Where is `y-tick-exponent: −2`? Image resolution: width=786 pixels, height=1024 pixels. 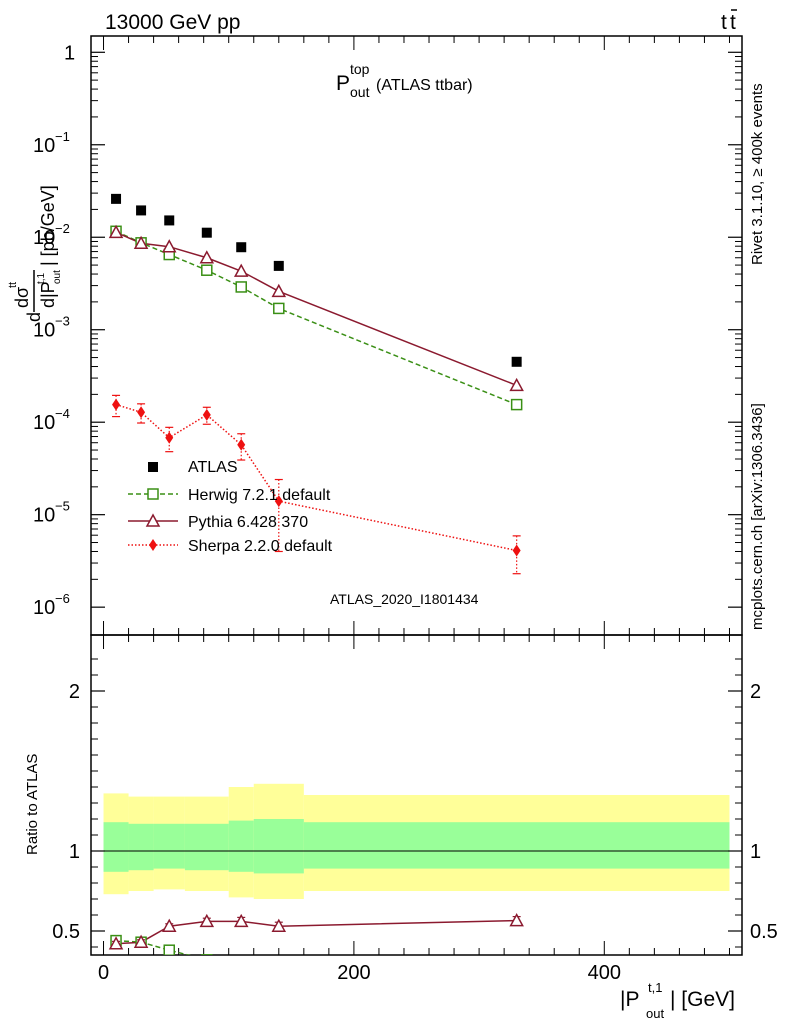 y-tick-exponent: −2 is located at coordinates (62, 228).